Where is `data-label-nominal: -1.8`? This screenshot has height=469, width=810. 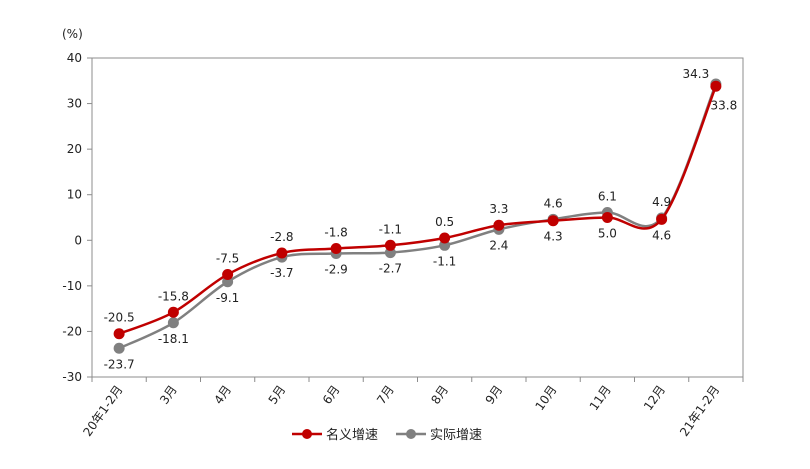 data-label-nominal: -1.8 is located at coordinates (335, 232).